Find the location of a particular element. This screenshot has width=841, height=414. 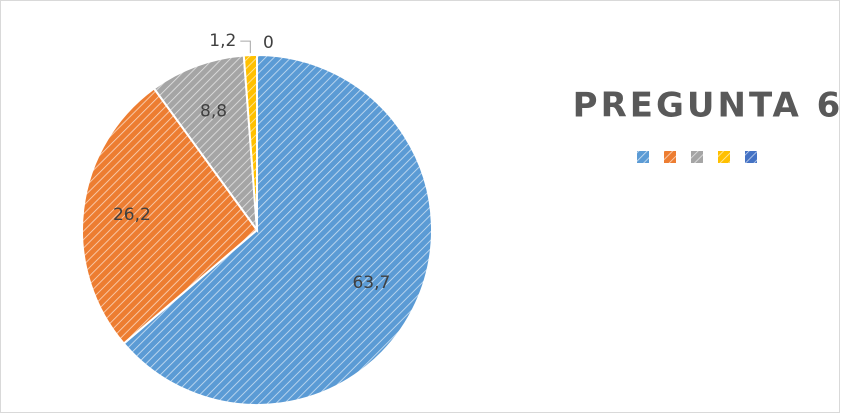

data-label: 63,7 is located at coordinates (371, 283).